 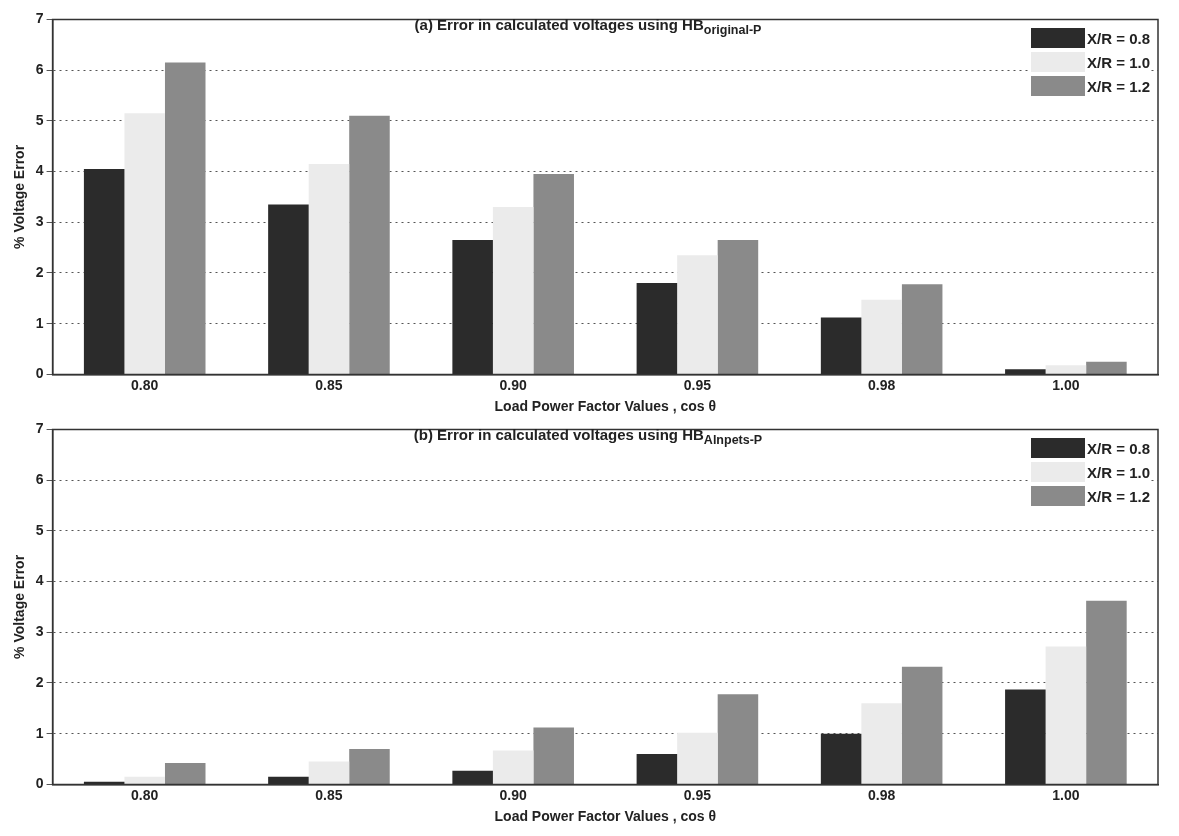 What do you see at coordinates (588, 26) in the screenshot?
I see `chart-title: (a) Error in calculated voltages using HB$_{original-P}$` at bounding box center [588, 26].